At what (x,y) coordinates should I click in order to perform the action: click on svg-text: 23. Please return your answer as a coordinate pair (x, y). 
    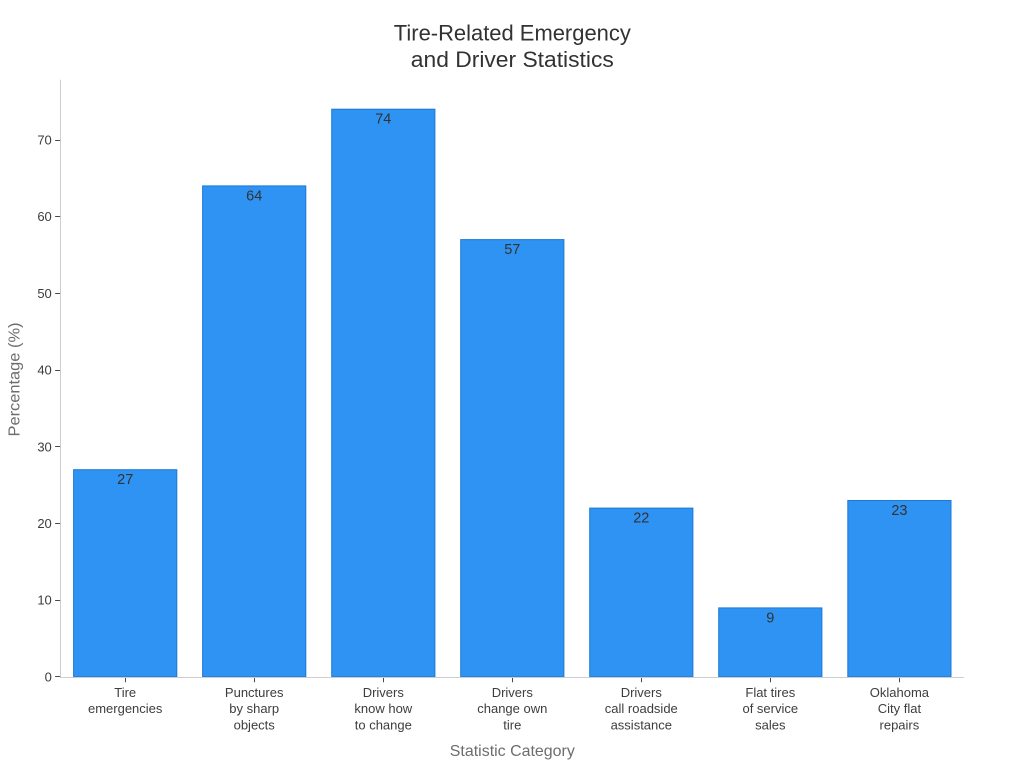
    Looking at the image, I should click on (899, 511).